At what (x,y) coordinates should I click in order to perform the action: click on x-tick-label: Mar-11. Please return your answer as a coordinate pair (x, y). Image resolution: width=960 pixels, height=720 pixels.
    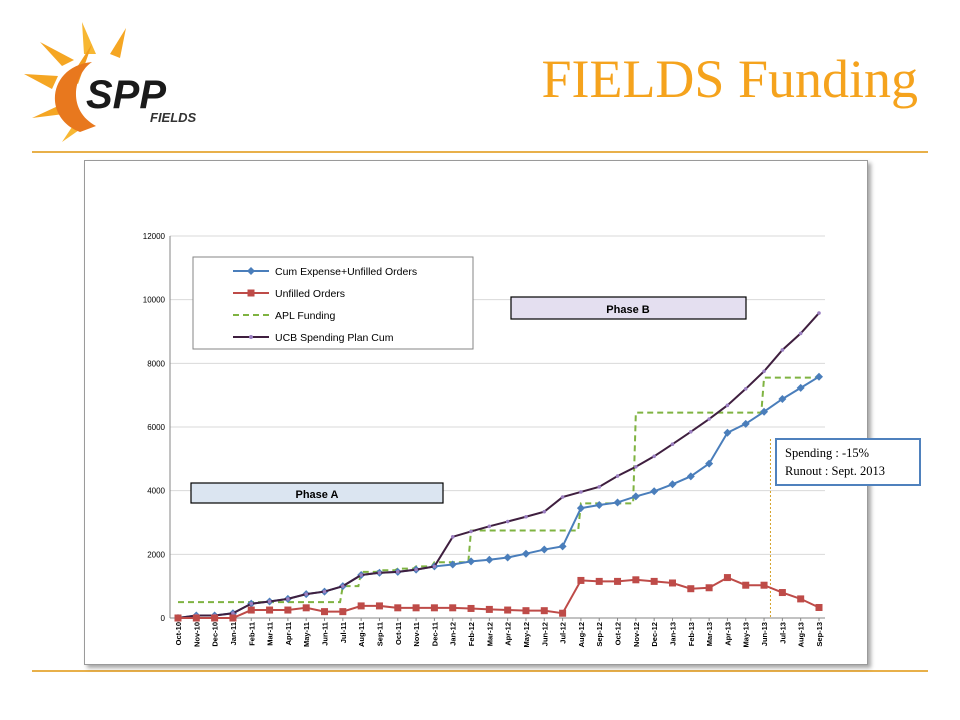
    Looking at the image, I should click on (270, 634).